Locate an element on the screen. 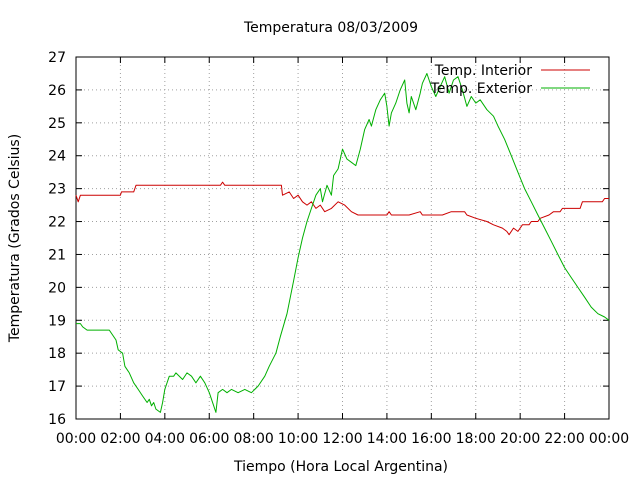 The width and height of the screenshot is (640, 480). x-tick-label: 16:00 is located at coordinates (431, 439).